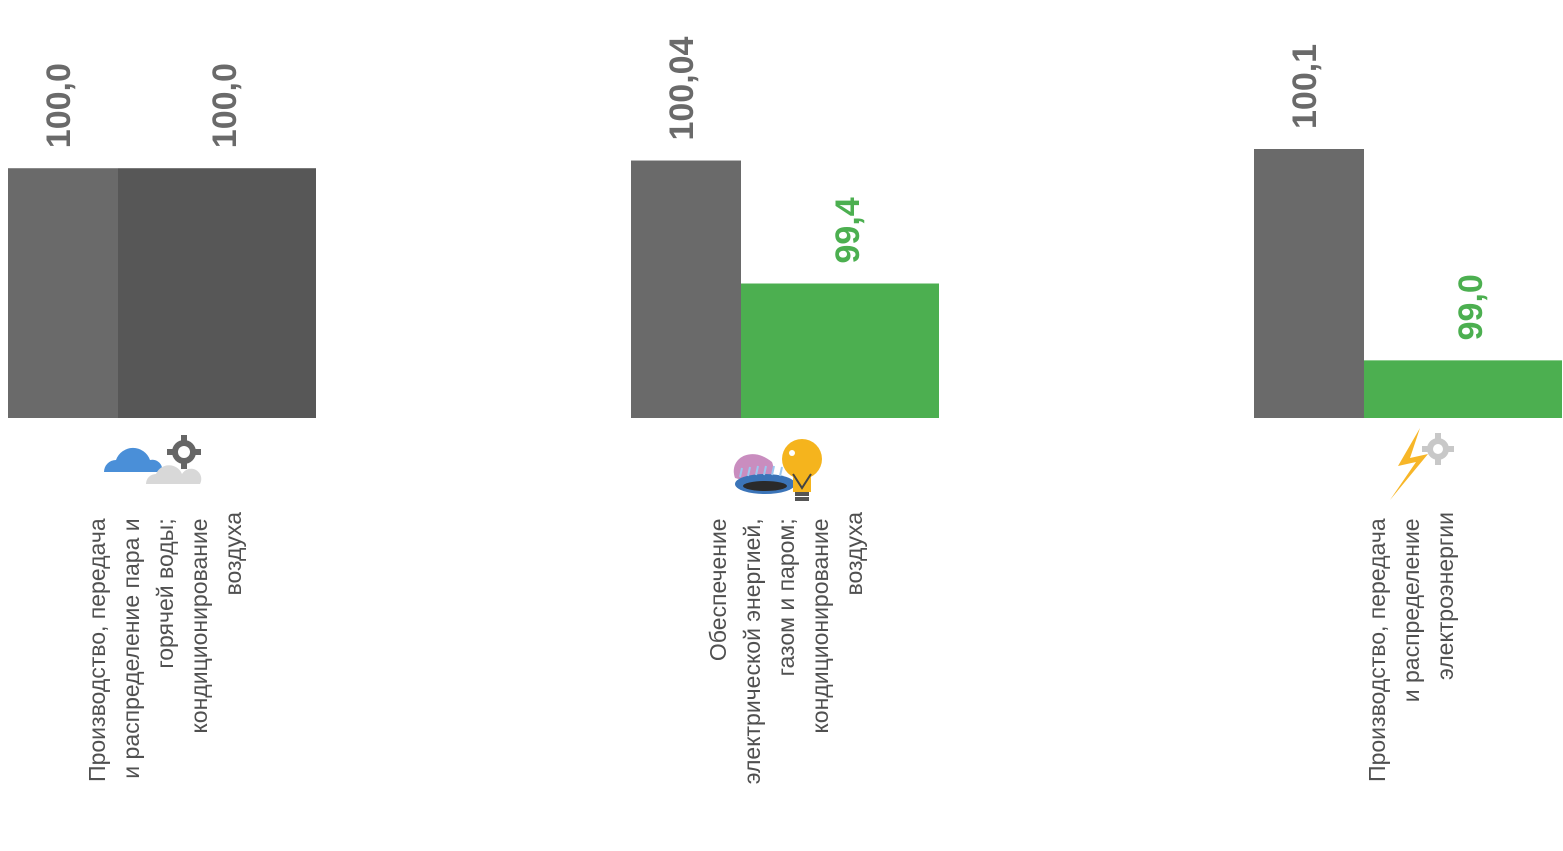 The height and width of the screenshot is (851, 1563). Describe the element at coordinates (1471, 307) in the screenshot. I see `data-label: 99,0` at that location.